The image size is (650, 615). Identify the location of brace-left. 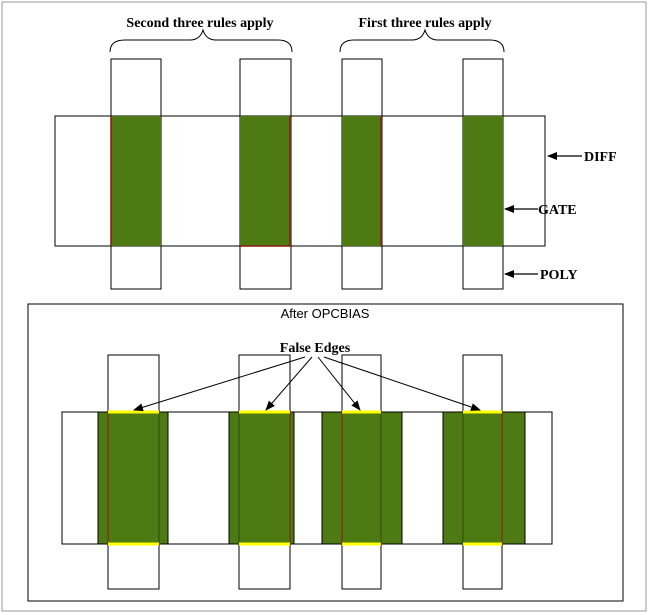
(201, 40).